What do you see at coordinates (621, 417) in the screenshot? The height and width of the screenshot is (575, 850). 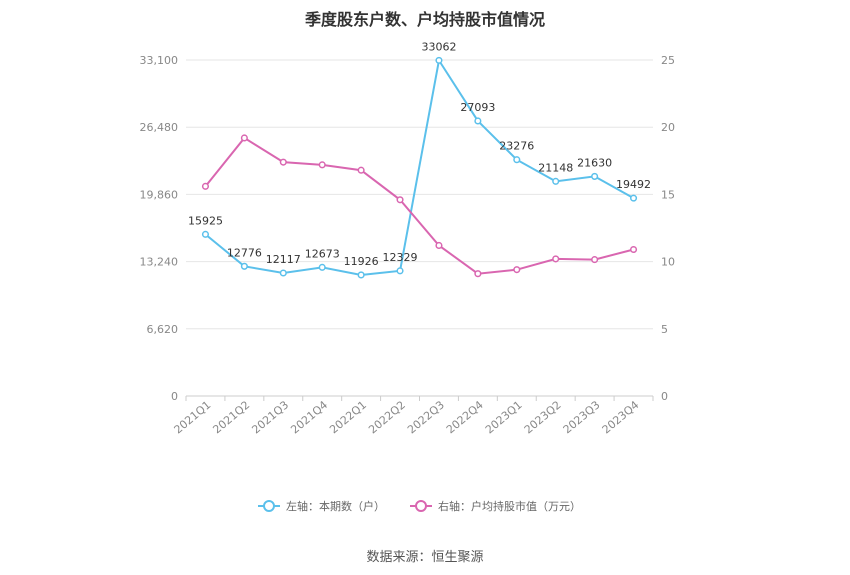 I see `x-axis-tick-label: 2023Q4` at bounding box center [621, 417].